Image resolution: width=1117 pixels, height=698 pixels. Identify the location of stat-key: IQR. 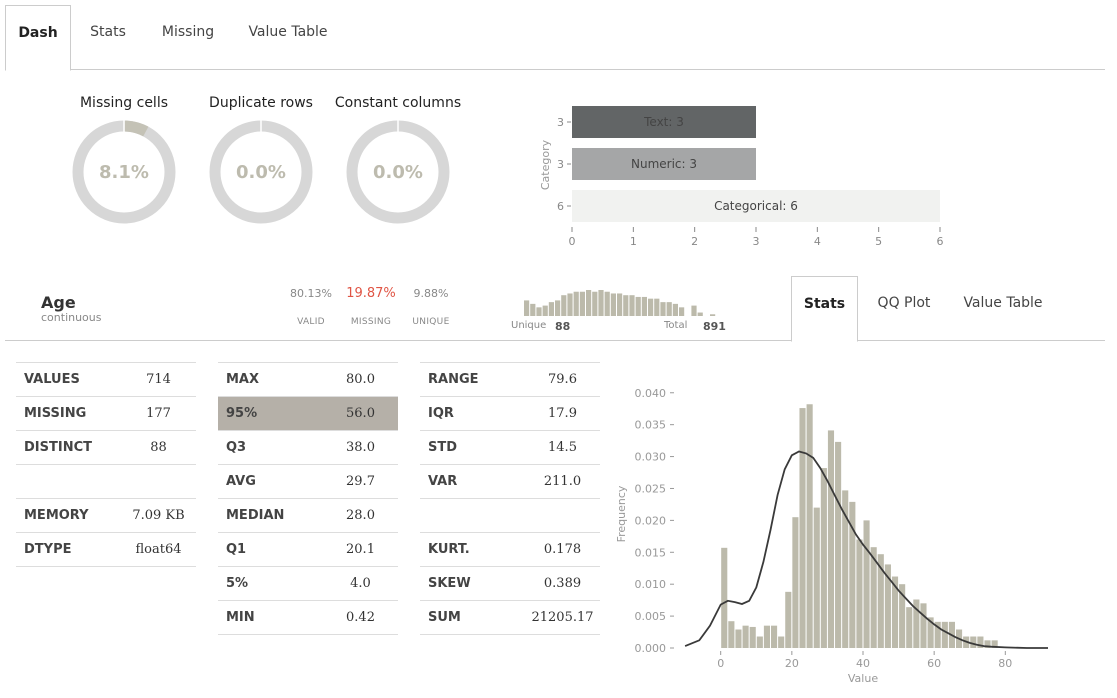
(472, 413).